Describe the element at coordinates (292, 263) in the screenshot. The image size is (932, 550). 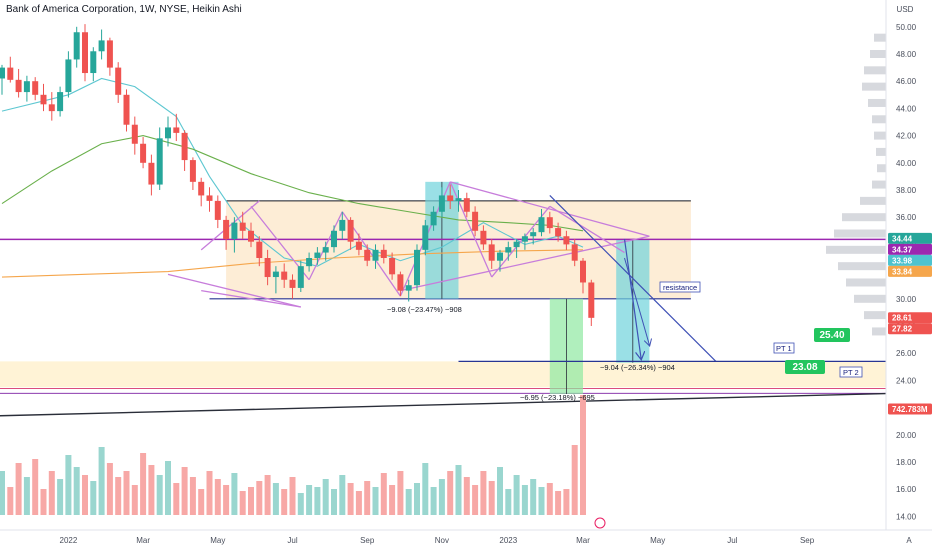
I see `moving-average-ma-slow` at that location.